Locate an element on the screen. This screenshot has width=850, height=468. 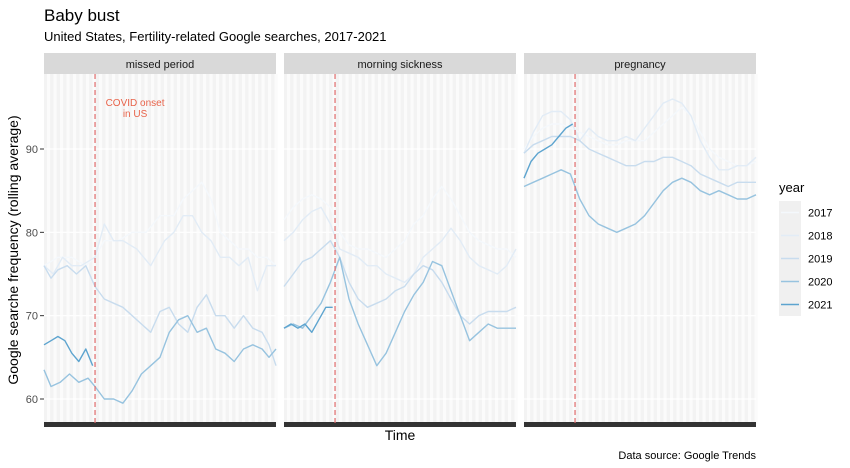
legend-item: 2018 is located at coordinates (805, 235).